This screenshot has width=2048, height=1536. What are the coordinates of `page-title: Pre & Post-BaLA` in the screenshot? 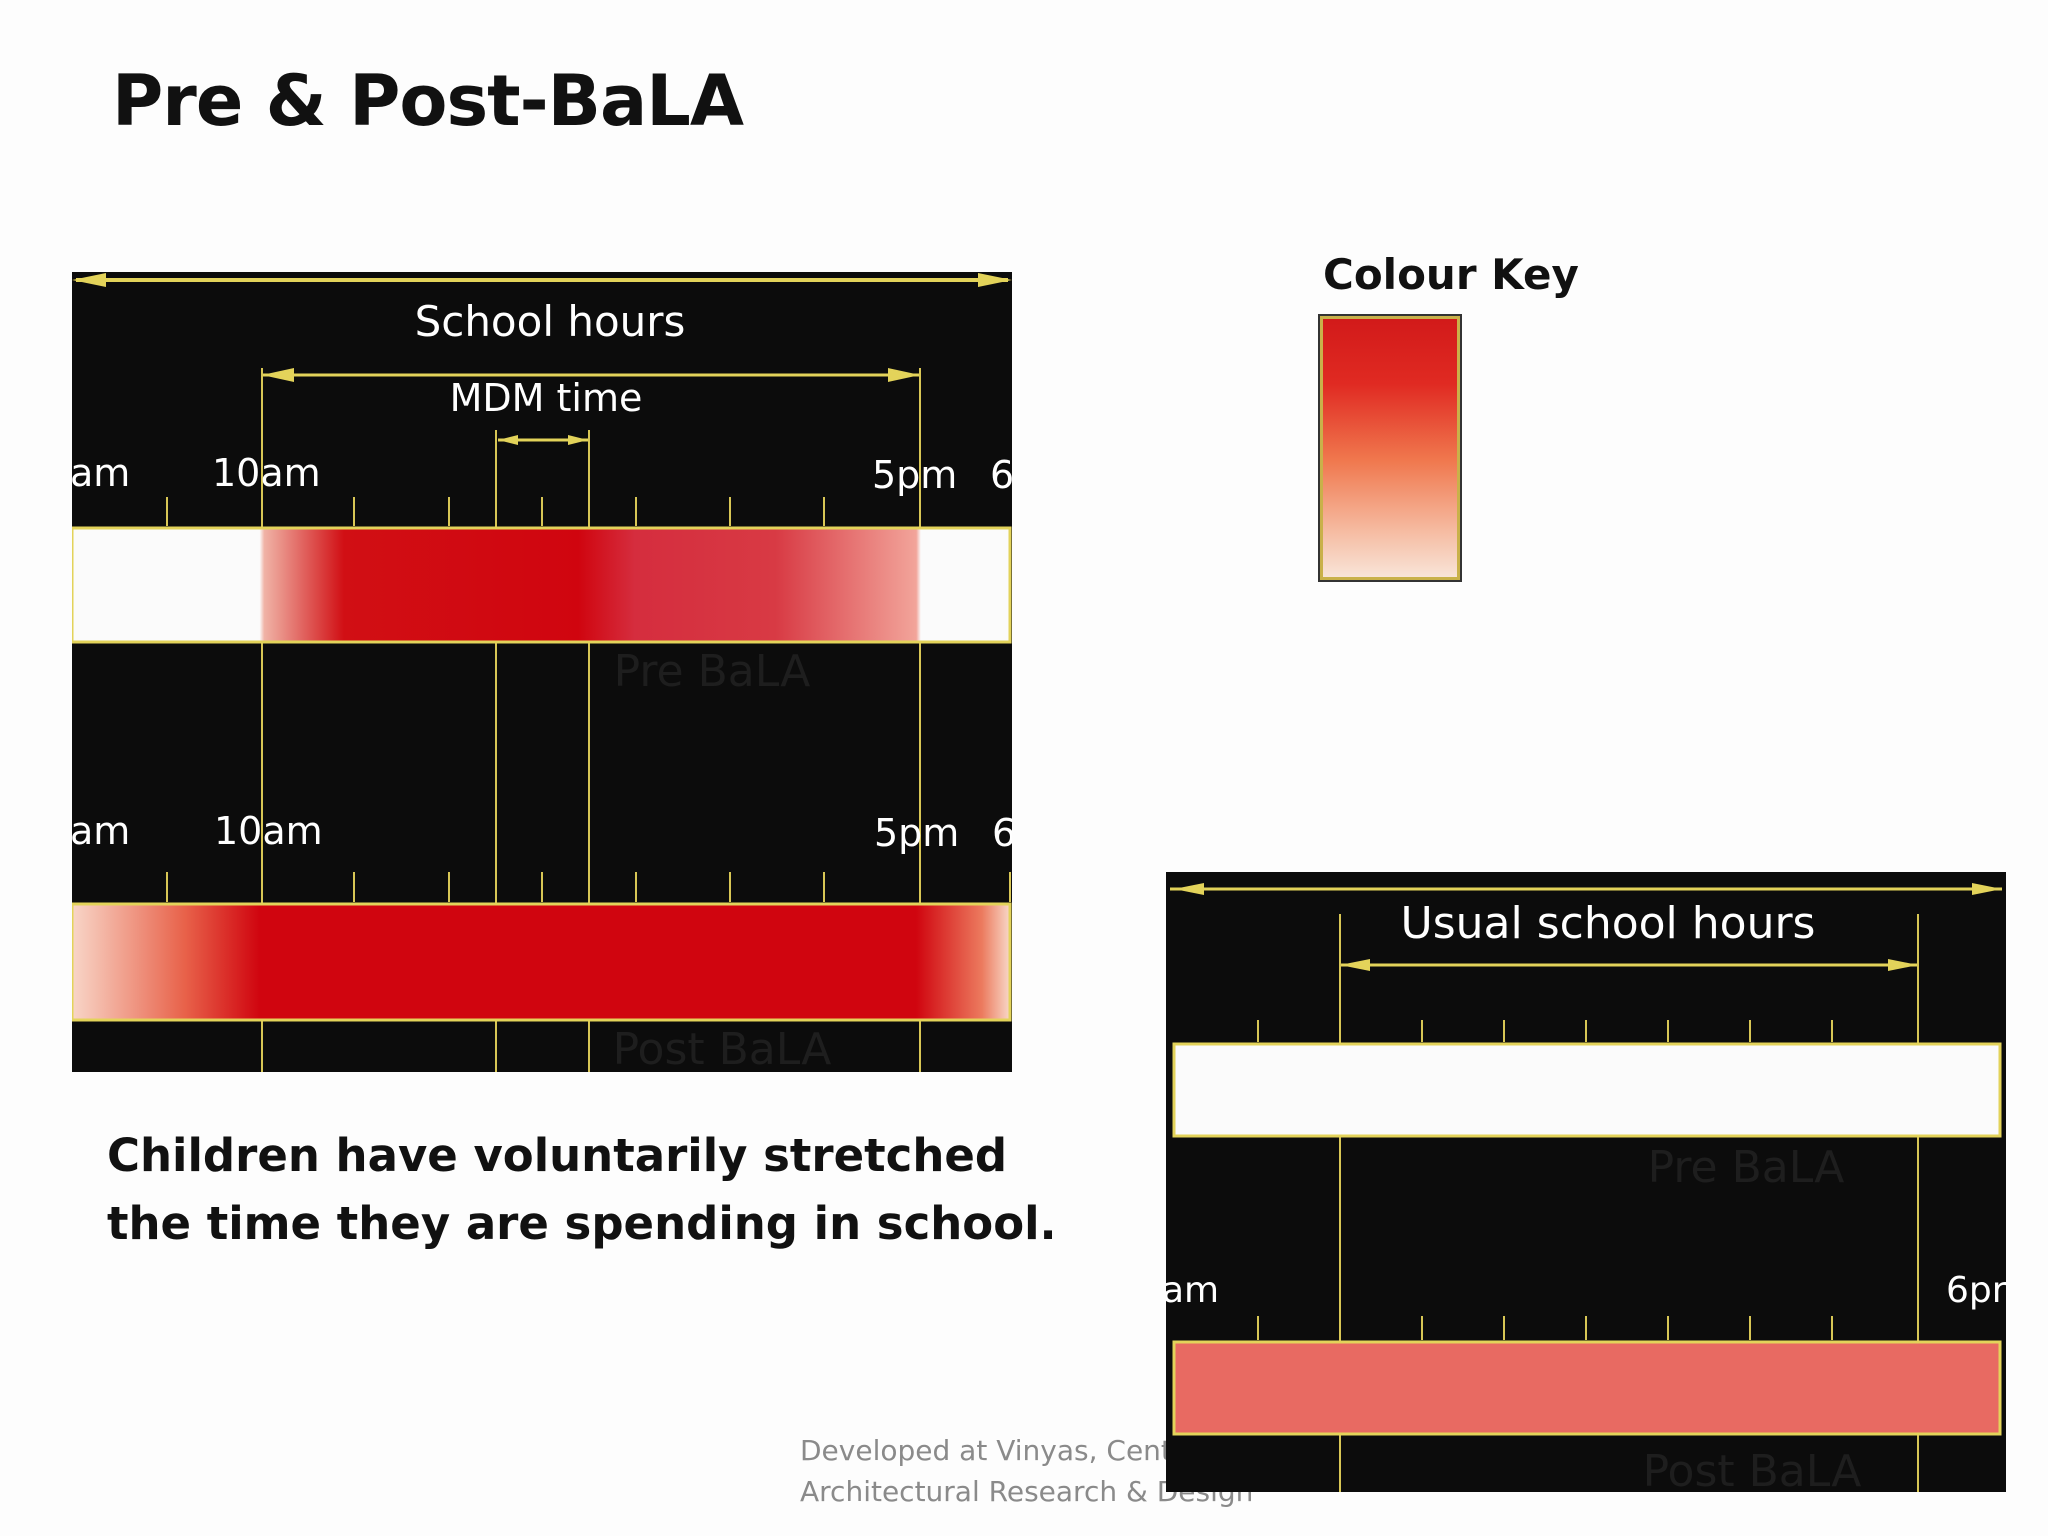 It's located at (428, 101).